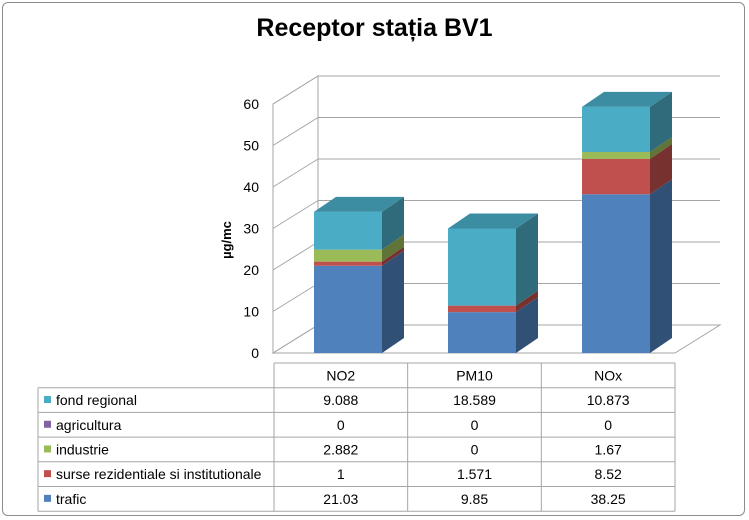  Describe the element at coordinates (608, 375) in the screenshot. I see `x-tick-label: NOx` at that location.